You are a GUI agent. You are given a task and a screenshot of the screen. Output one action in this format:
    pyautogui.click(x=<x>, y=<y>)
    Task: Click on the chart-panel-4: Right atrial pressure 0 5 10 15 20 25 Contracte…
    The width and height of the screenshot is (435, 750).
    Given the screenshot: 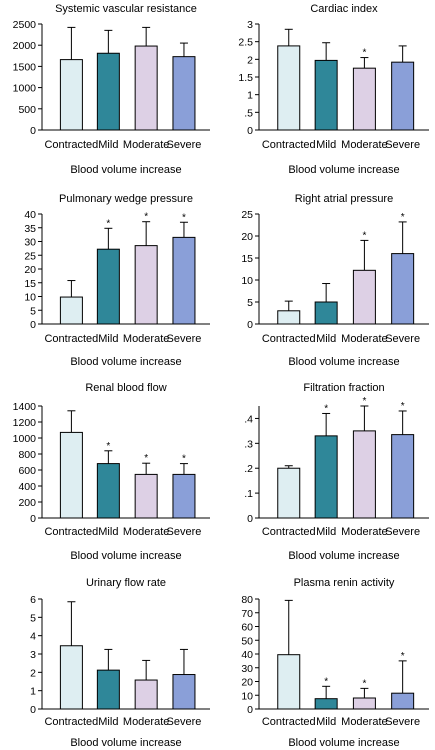 What is the action you would take?
    pyautogui.click(x=335, y=280)
    